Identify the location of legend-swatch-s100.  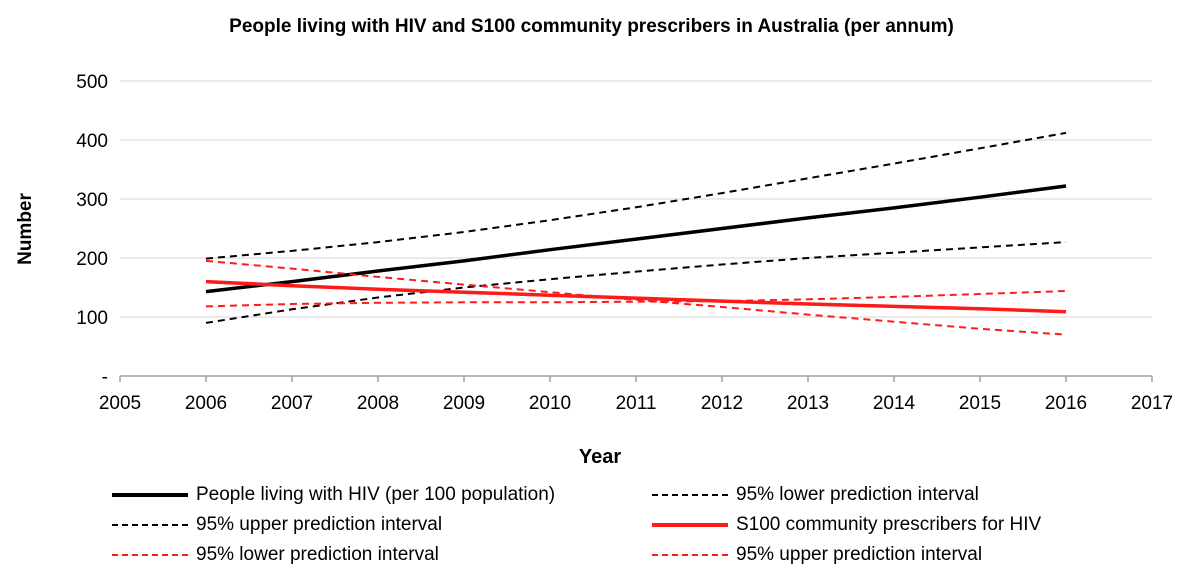
(690, 525).